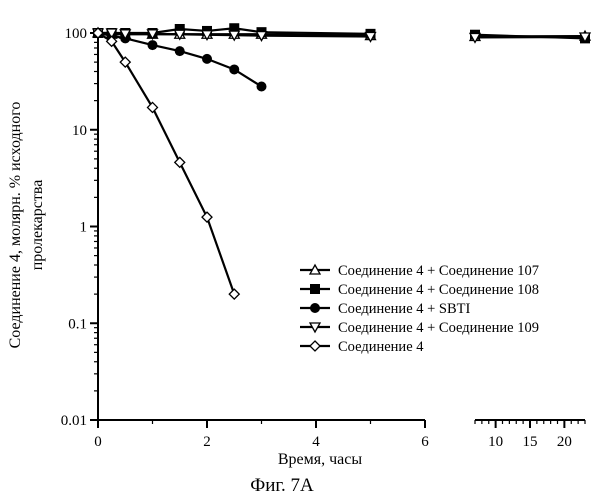  What do you see at coordinates (438, 290) in the screenshot?
I see `legend-label: Соединение 4 + Соединение 108` at bounding box center [438, 290].